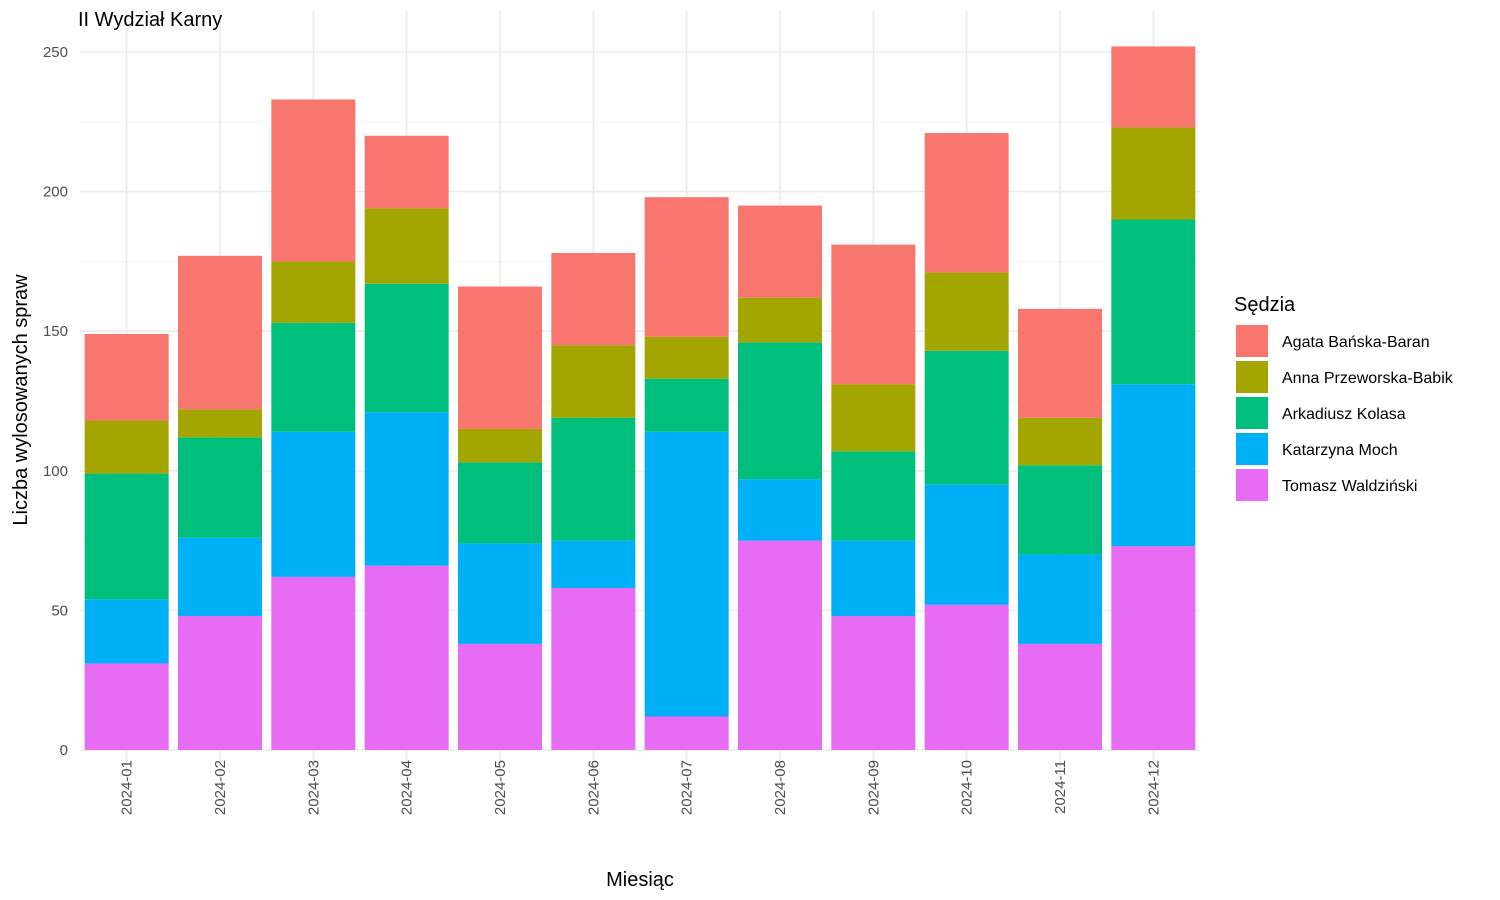 This screenshot has width=1500, height=900. What do you see at coordinates (1356, 342) in the screenshot?
I see `legend-label: Agata Bańska-Baran` at bounding box center [1356, 342].